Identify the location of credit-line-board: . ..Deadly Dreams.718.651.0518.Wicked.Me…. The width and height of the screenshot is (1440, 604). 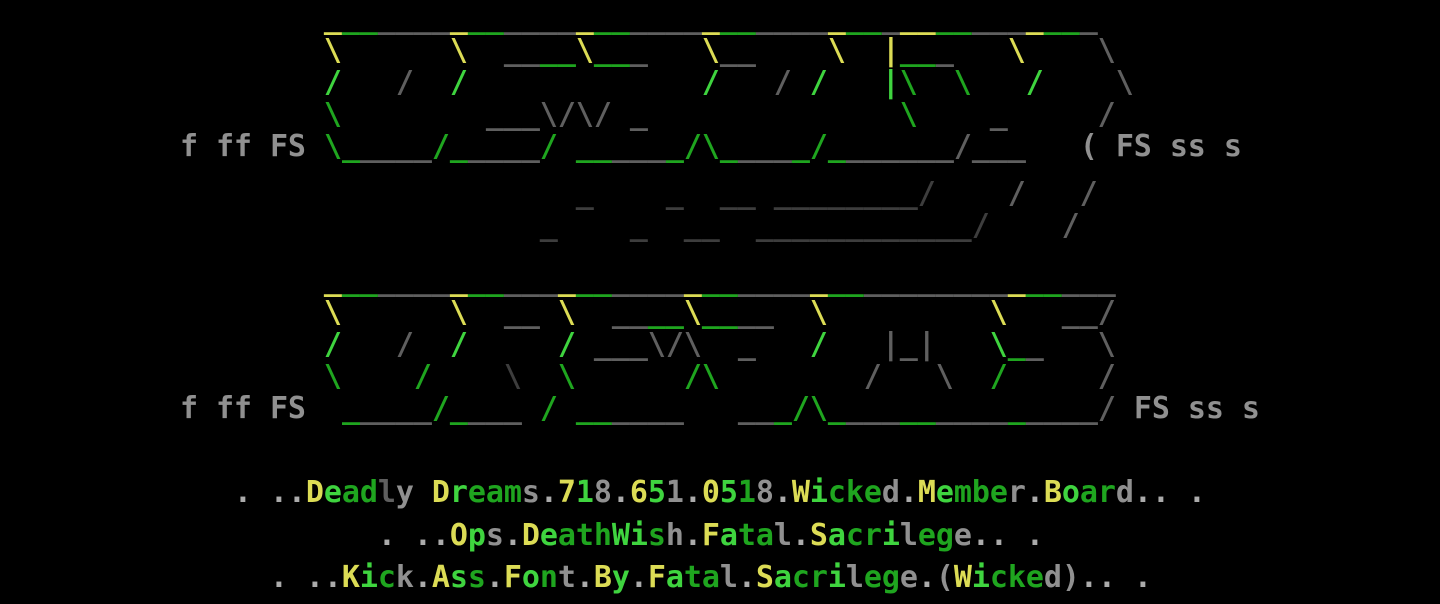
(719, 492).